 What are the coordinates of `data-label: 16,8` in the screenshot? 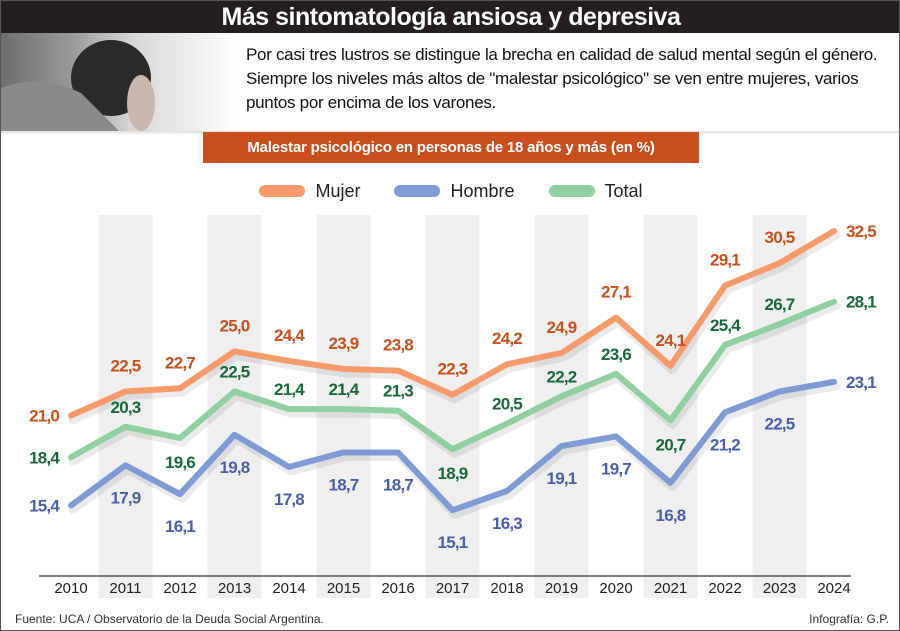 It's located at (671, 515).